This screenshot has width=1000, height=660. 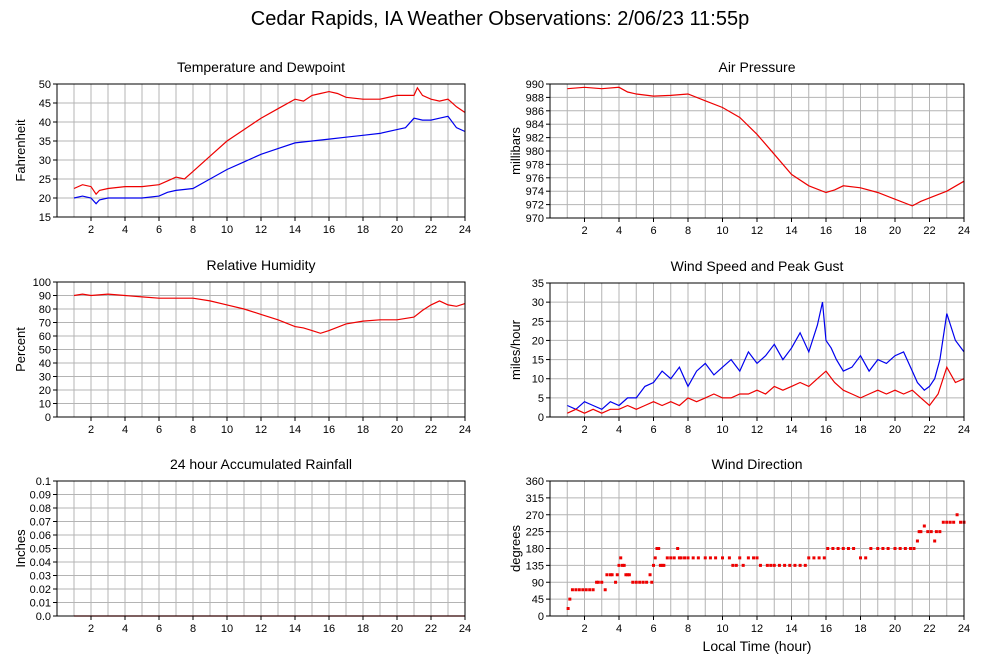 I want to click on y-axis-label: Inches, so click(x=20, y=548).